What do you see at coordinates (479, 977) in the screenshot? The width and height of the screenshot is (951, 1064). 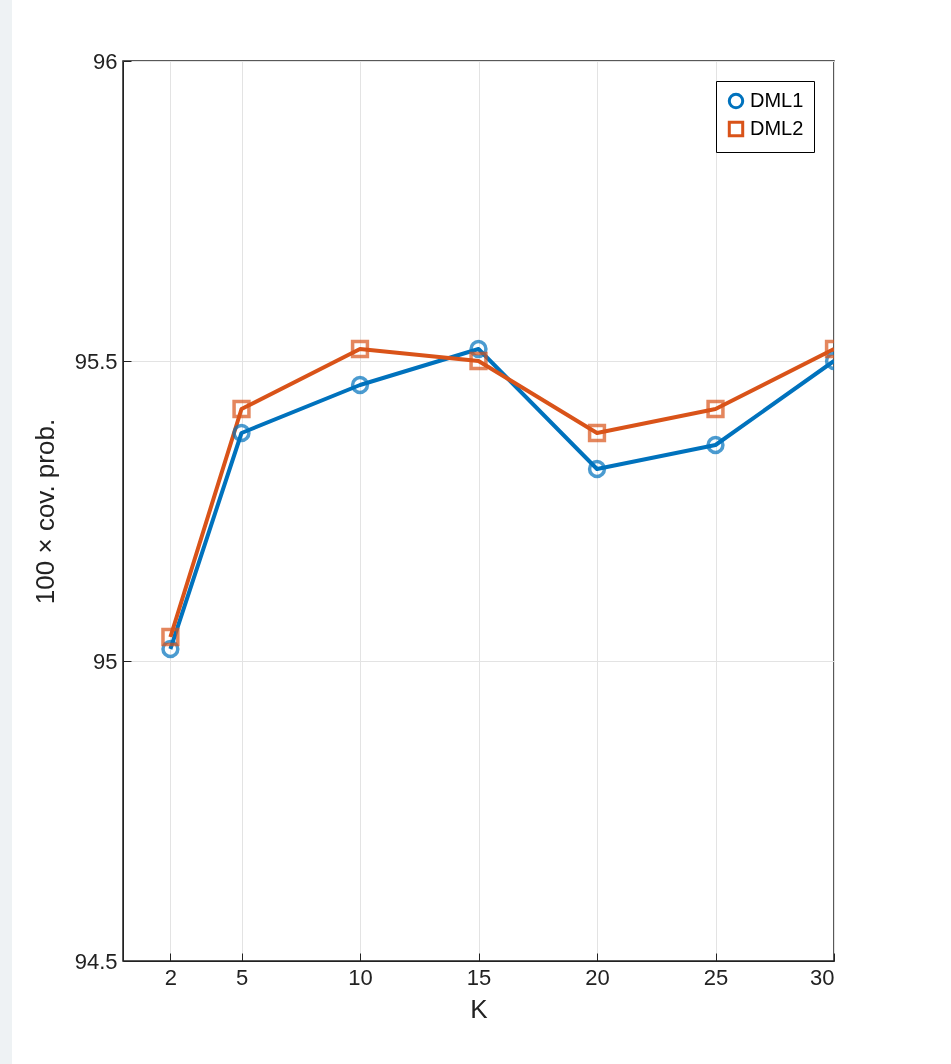 I see `x-tick-label: 15` at bounding box center [479, 977].